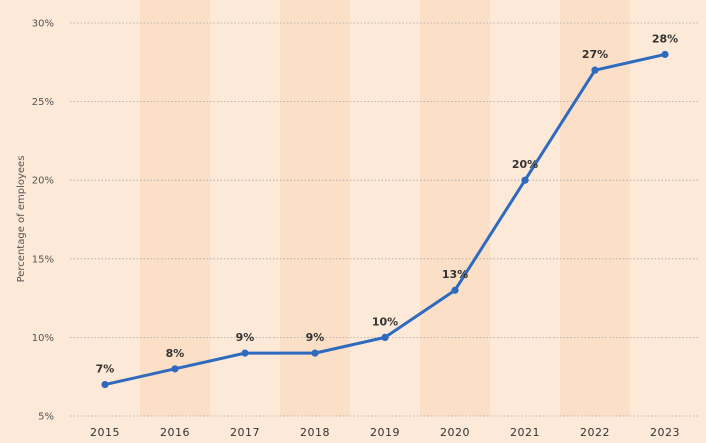  I want to click on y-axis-title: Percentage of employees, so click(21, 219).